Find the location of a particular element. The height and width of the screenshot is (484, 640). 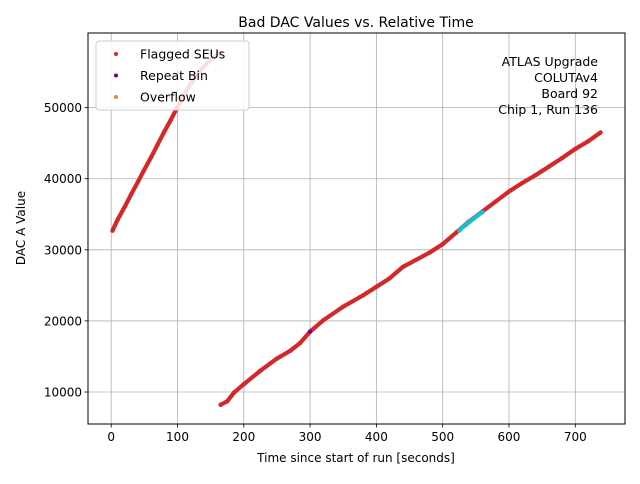

legend-marker-overflow is located at coordinates (116, 97).